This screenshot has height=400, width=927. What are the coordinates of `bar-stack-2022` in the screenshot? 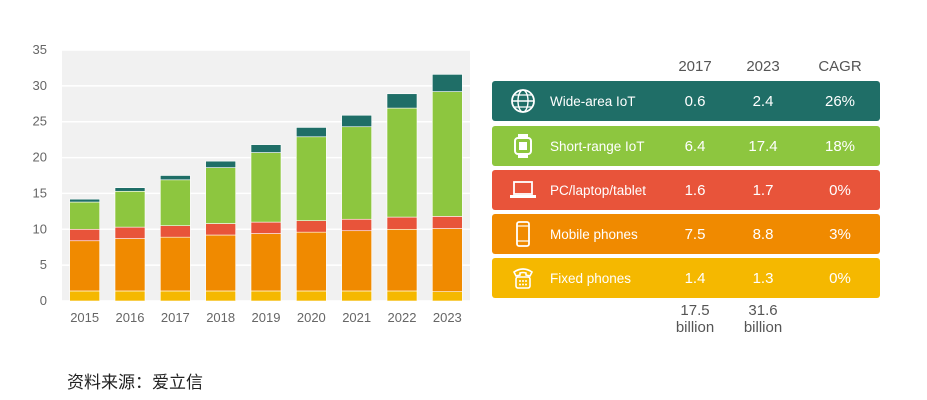 It's located at (402, 197).